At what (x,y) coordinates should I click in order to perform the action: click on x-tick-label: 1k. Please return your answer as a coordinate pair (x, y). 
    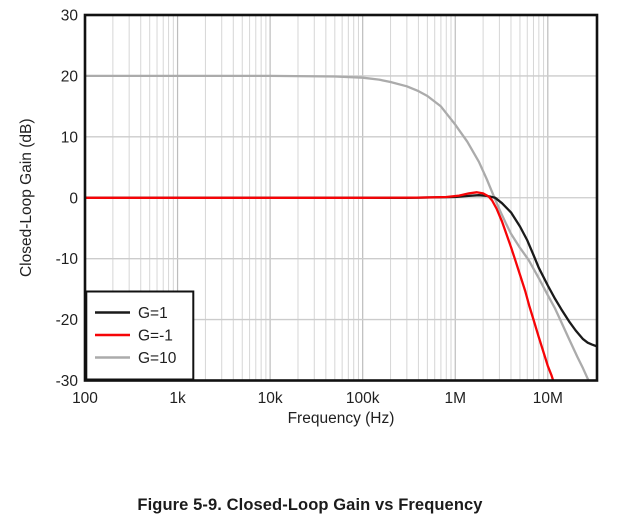
    Looking at the image, I should click on (177, 398).